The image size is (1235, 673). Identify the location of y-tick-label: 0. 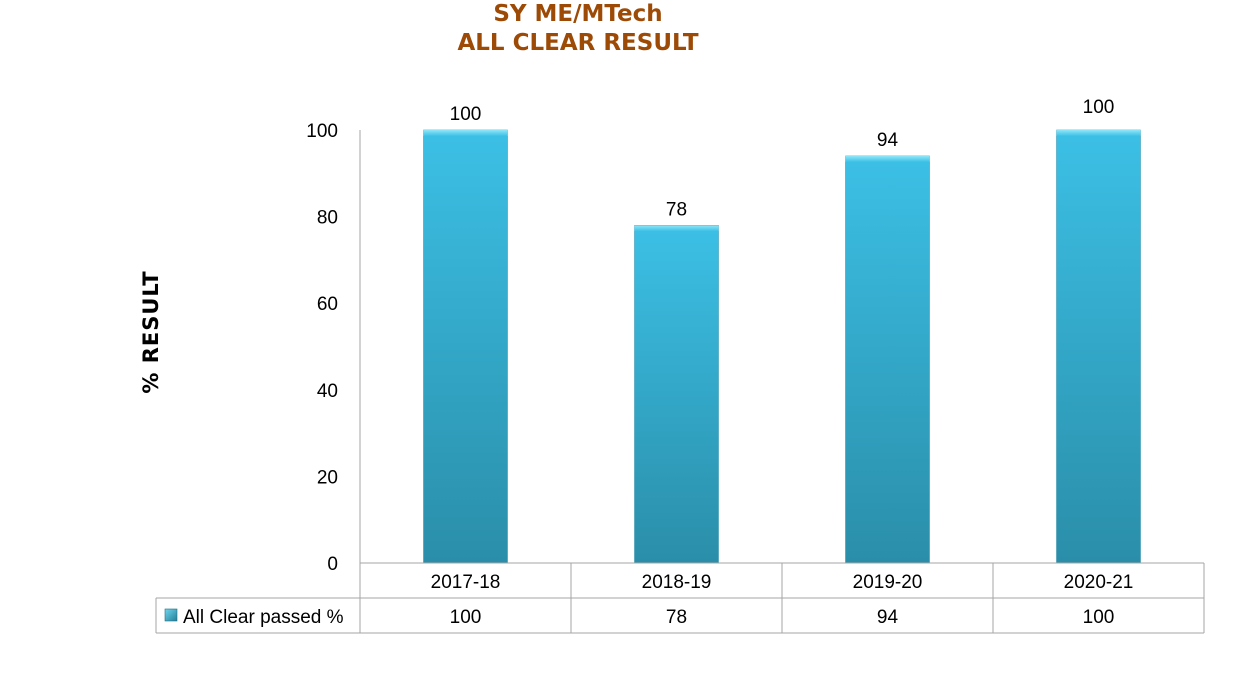
(332, 564).